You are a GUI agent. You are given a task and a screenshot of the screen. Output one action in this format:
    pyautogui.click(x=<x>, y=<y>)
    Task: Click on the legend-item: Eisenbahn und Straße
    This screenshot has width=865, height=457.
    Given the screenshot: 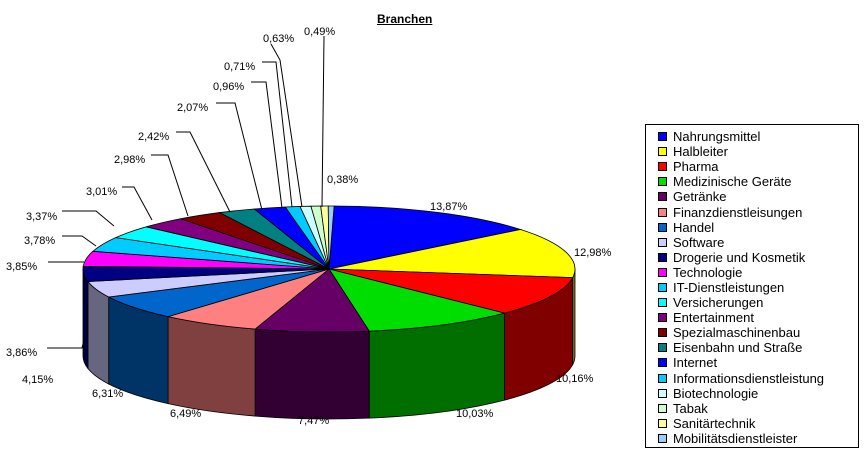 What is the action you would take?
    pyautogui.click(x=758, y=347)
    